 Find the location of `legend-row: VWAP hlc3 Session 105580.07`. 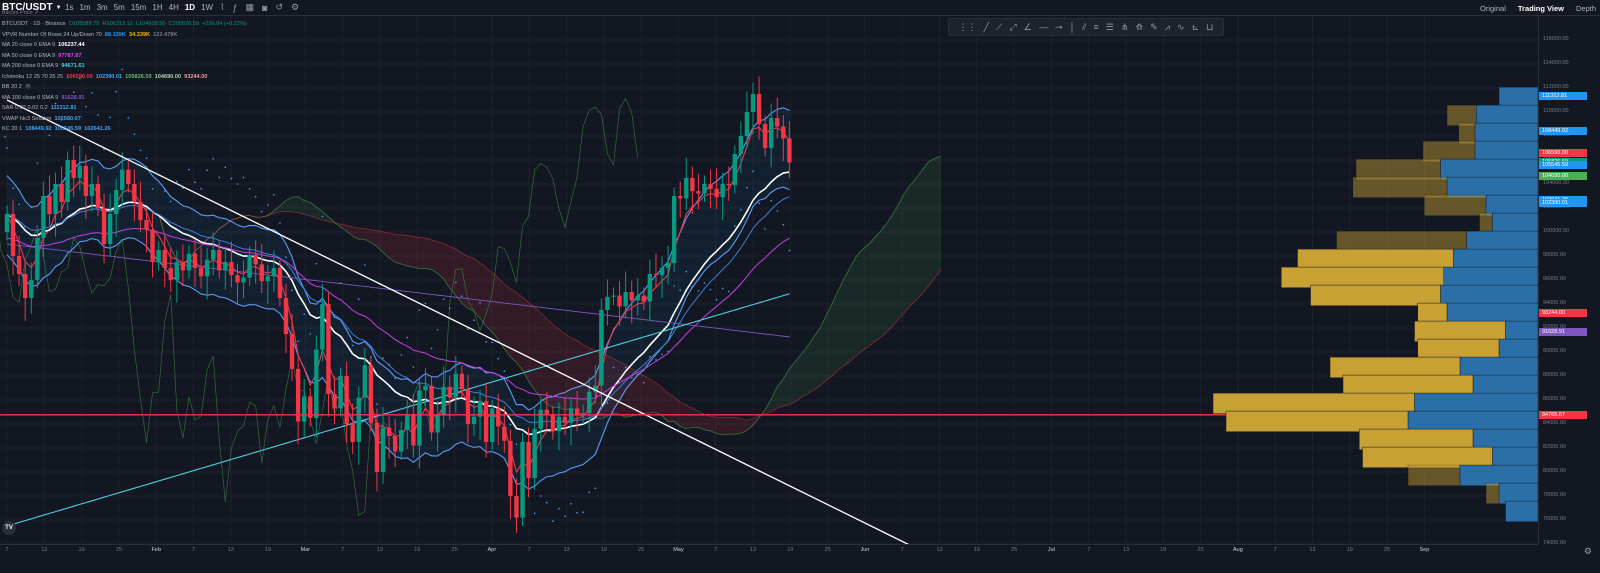

legend-row: VWAP hlc3 Session 105580.07 is located at coordinates (124, 119).